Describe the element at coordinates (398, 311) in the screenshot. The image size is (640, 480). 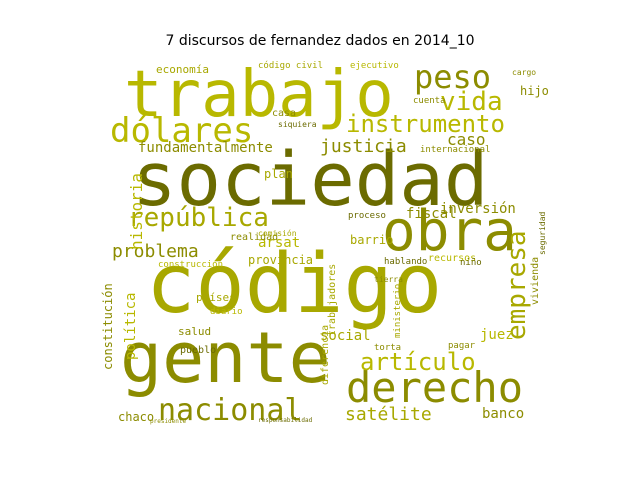
I see `cloud-word: ministerio` at that location.